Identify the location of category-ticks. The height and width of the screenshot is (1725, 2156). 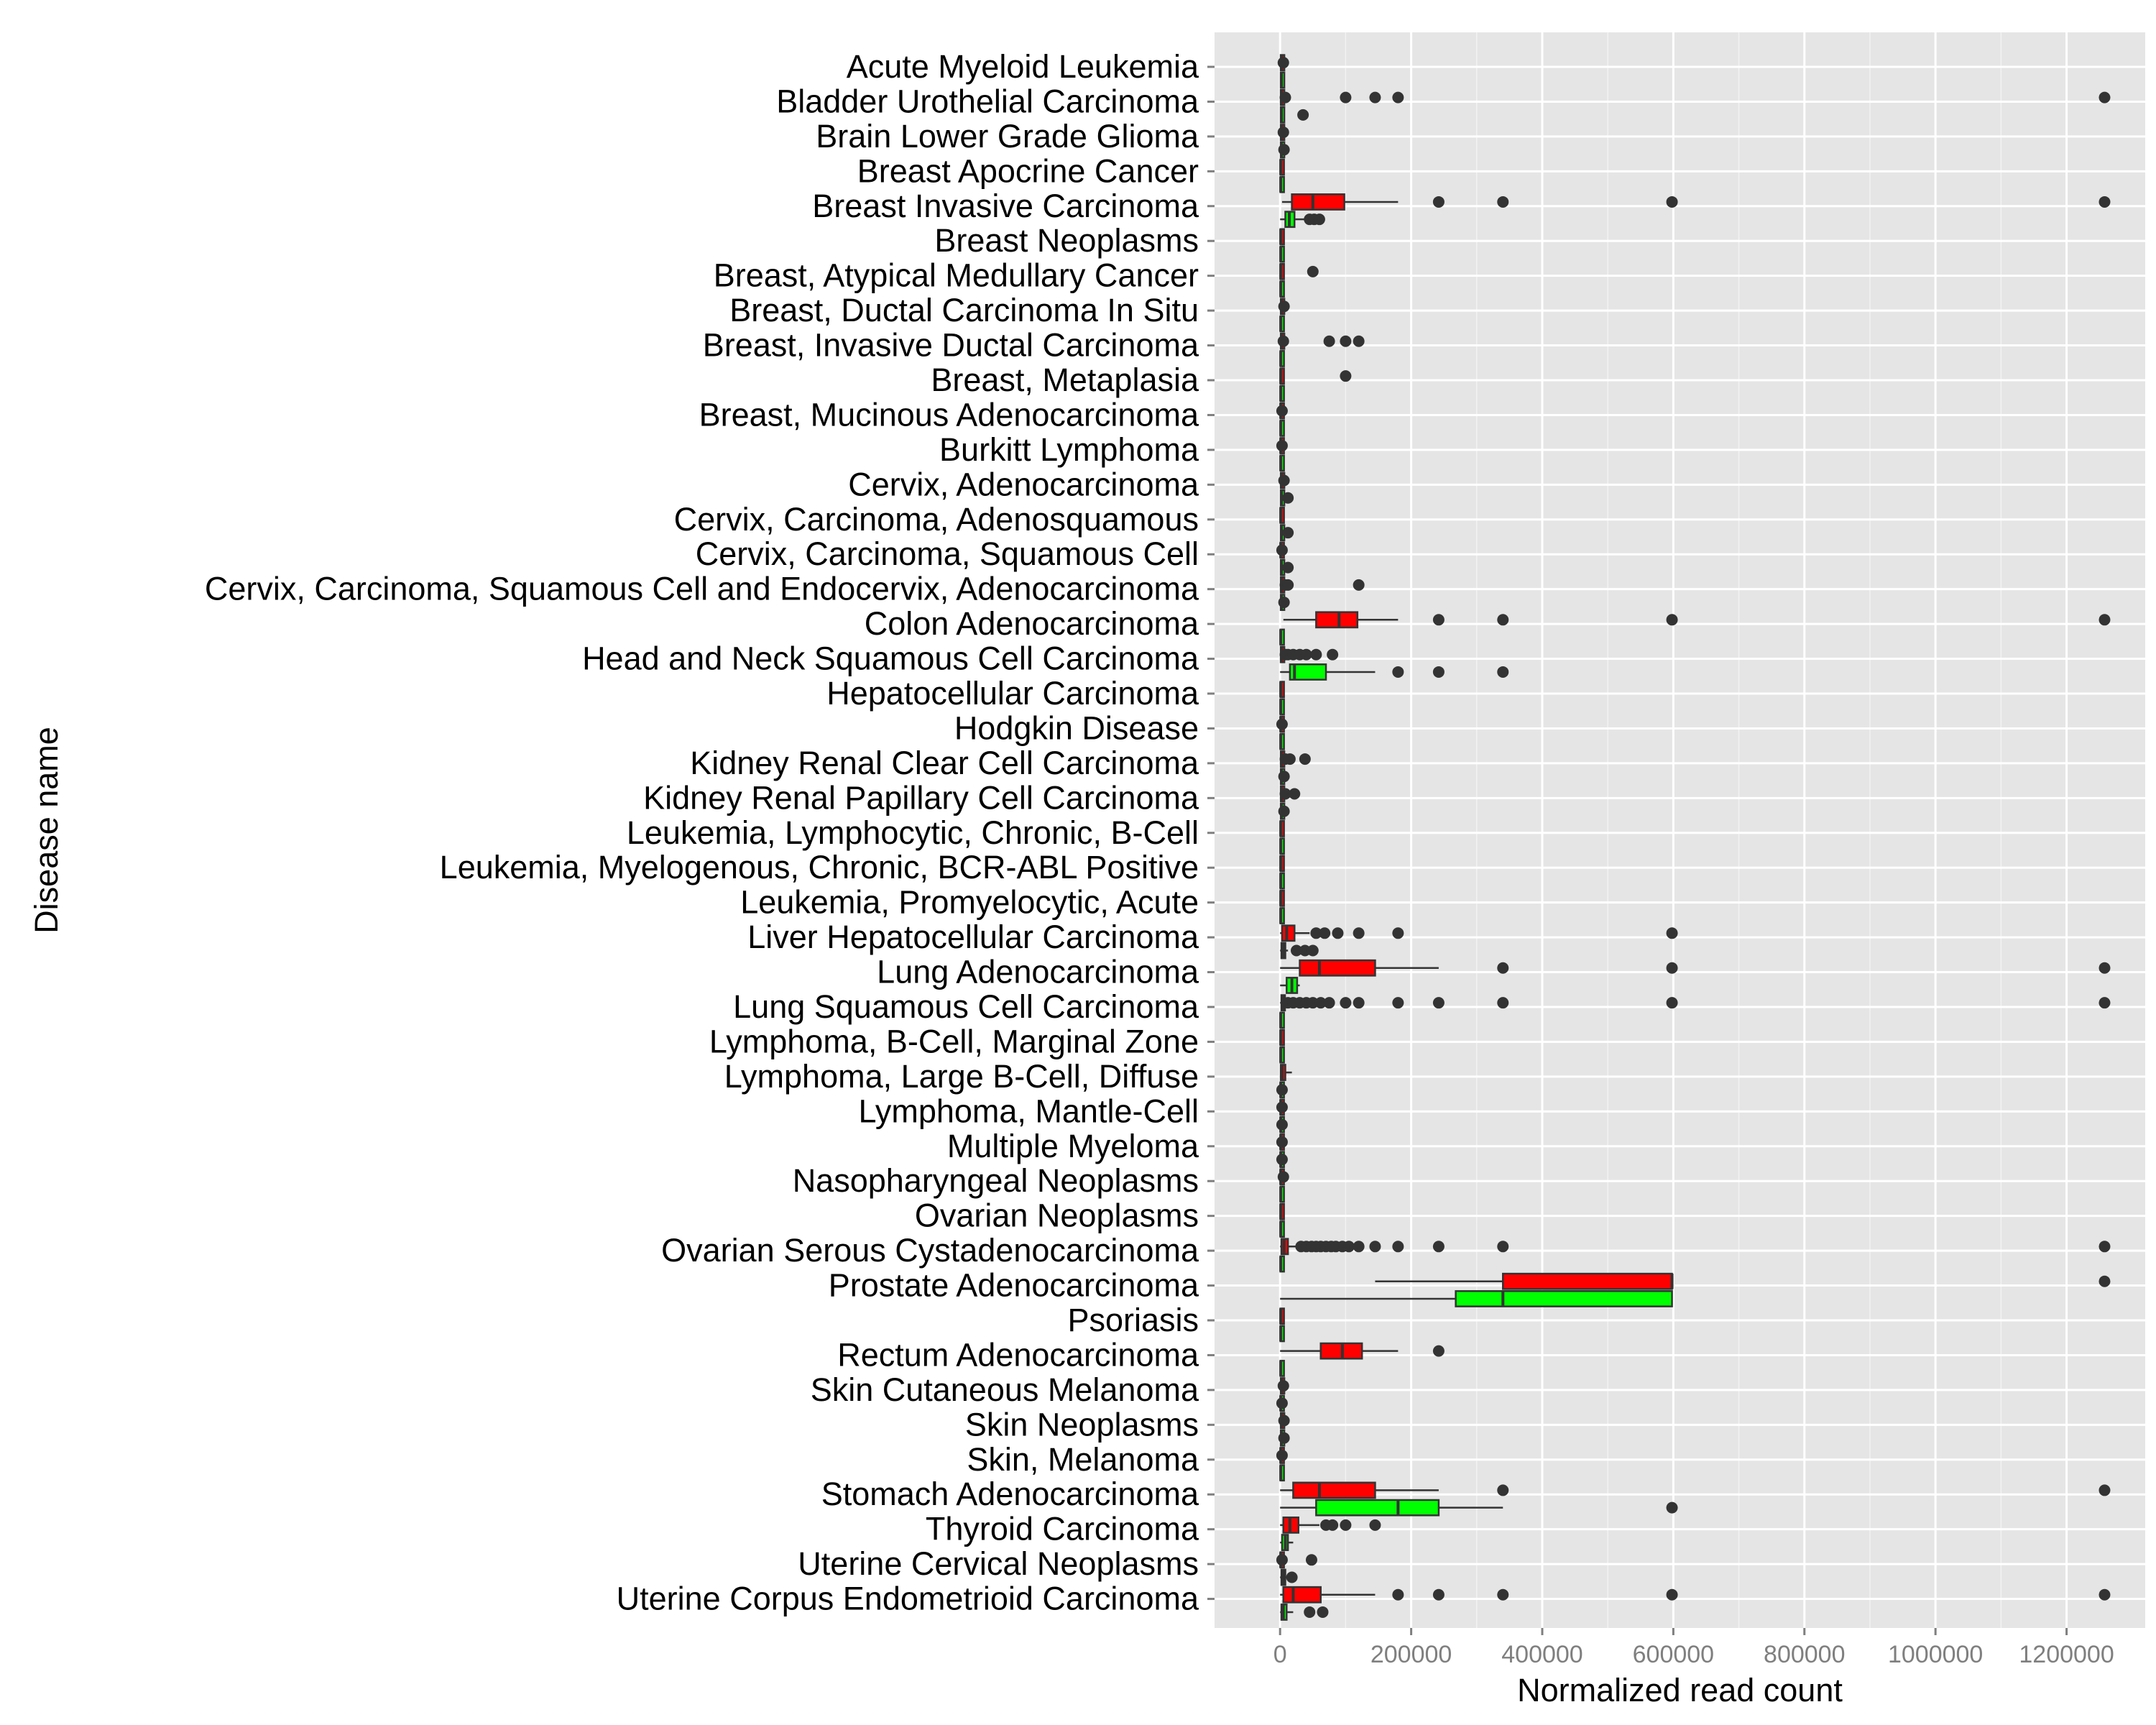
(1211, 833).